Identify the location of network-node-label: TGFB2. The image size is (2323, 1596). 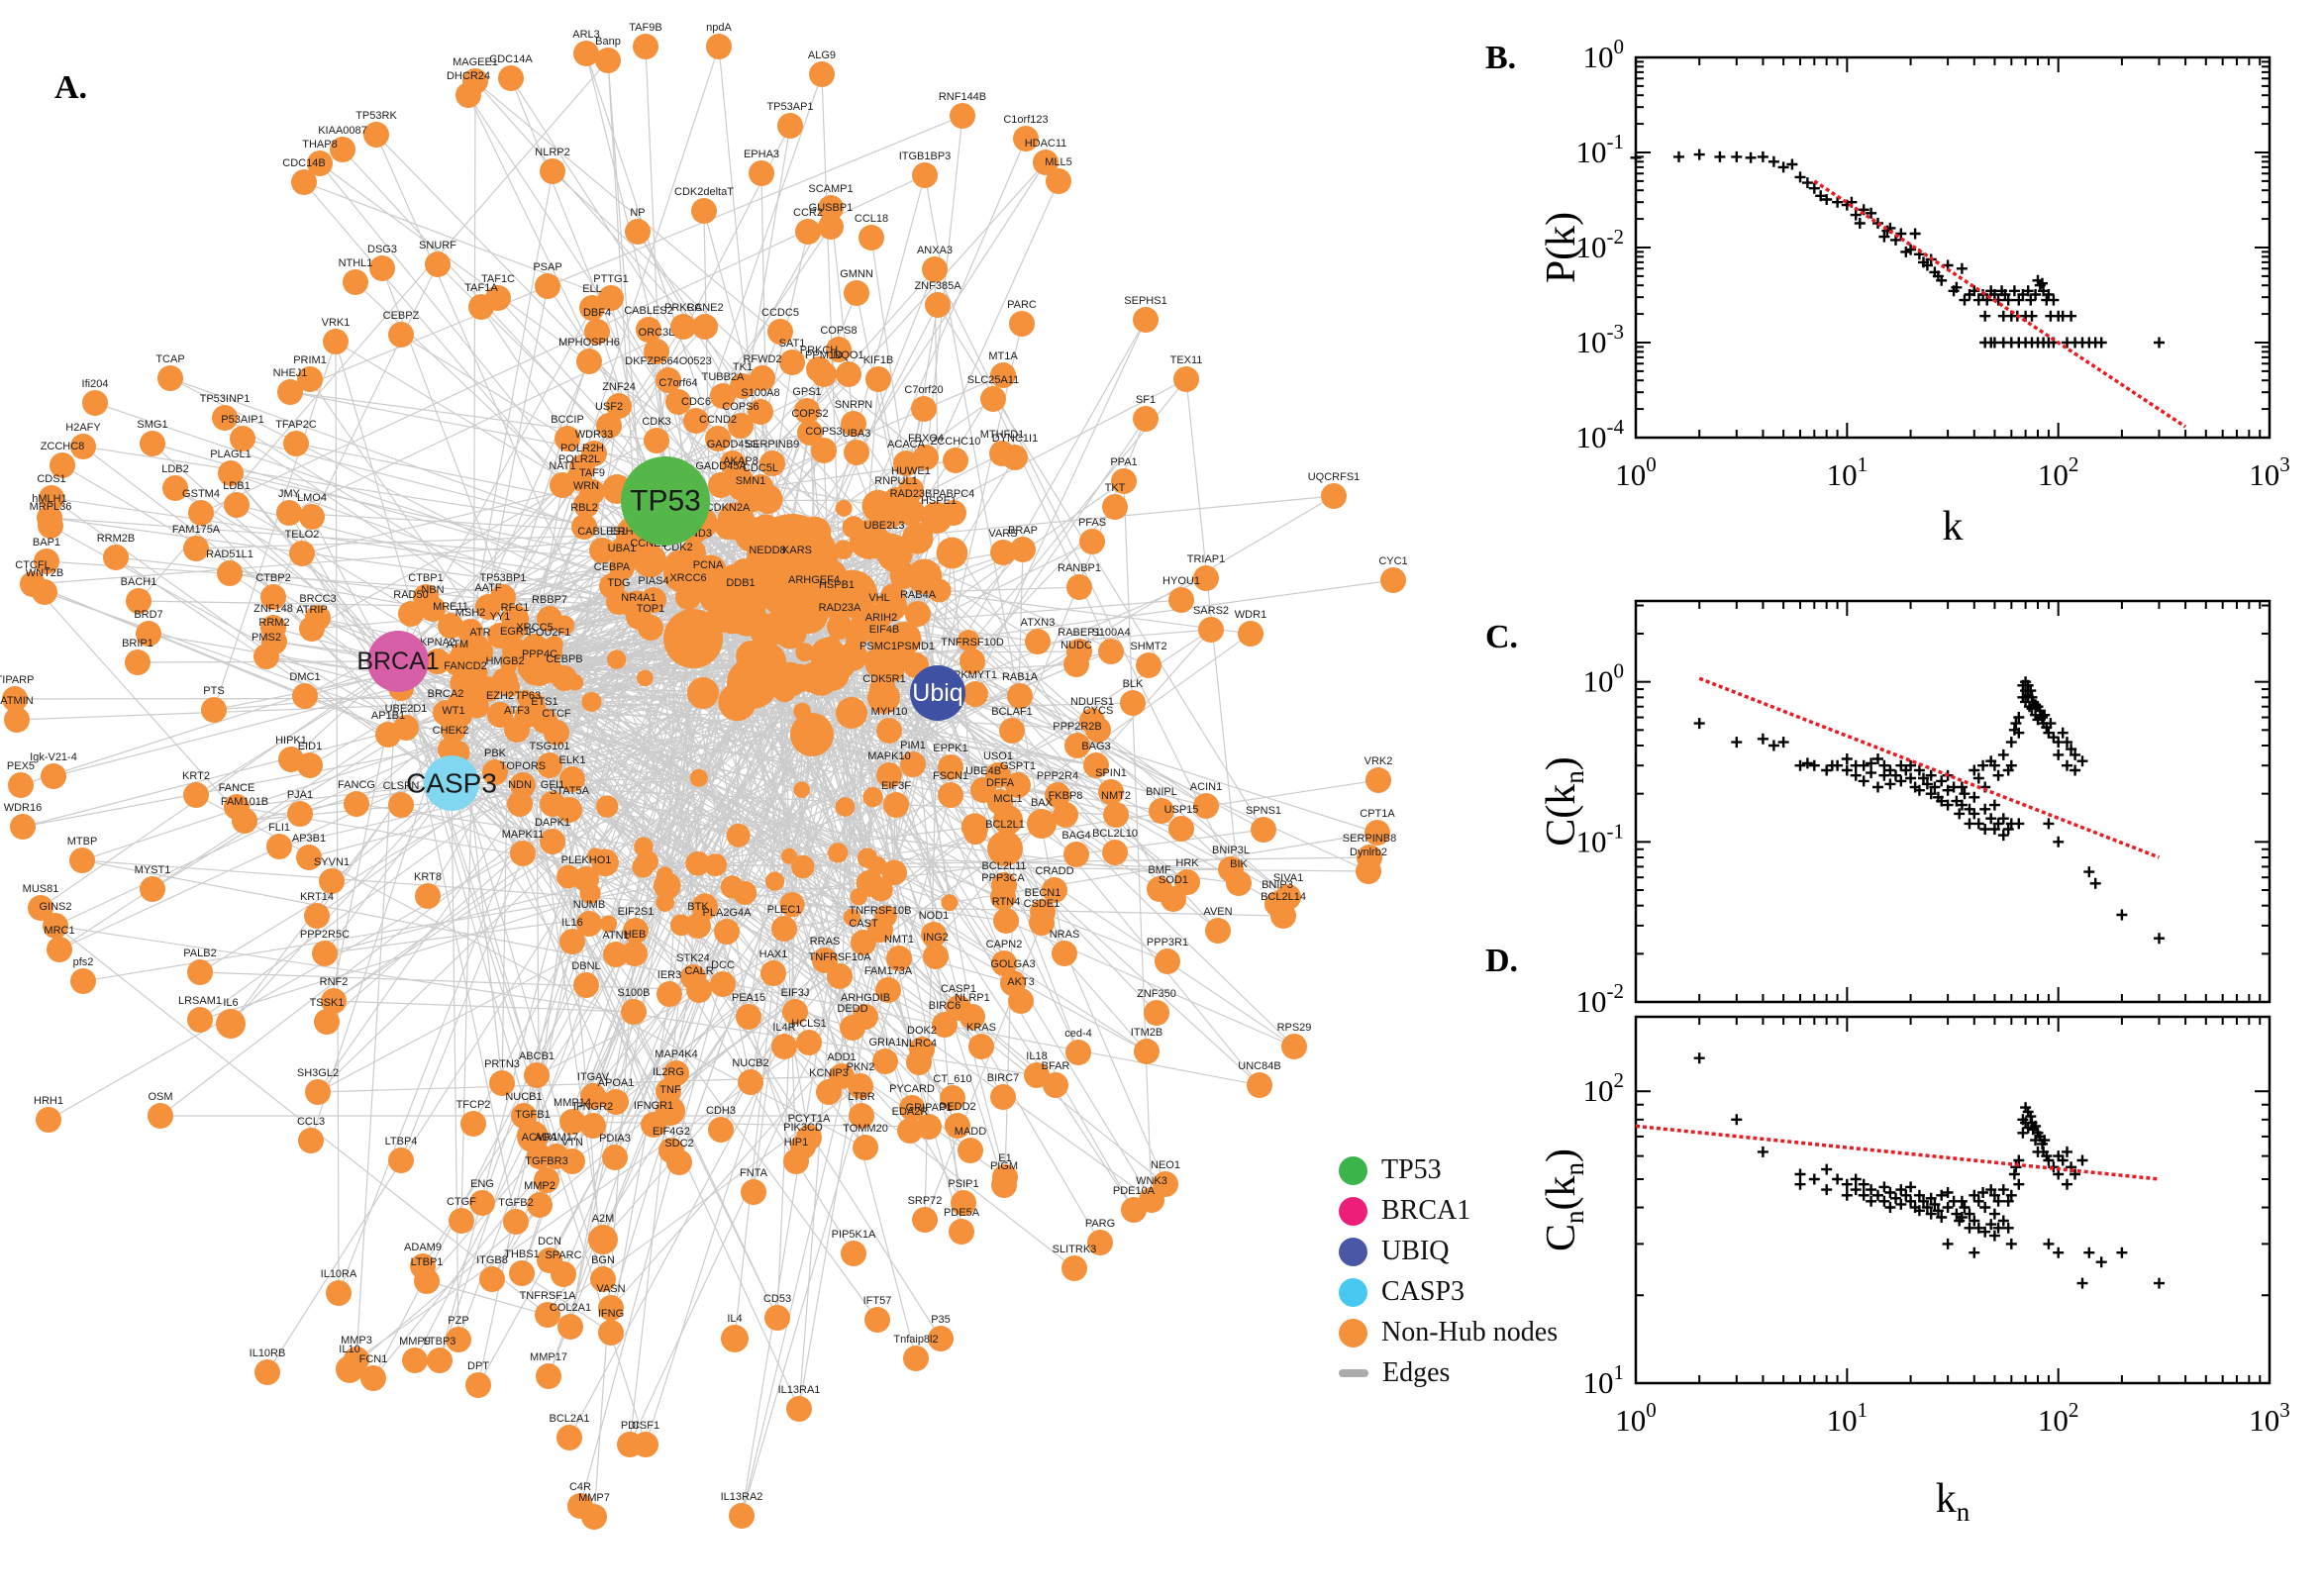
(515, 1203).